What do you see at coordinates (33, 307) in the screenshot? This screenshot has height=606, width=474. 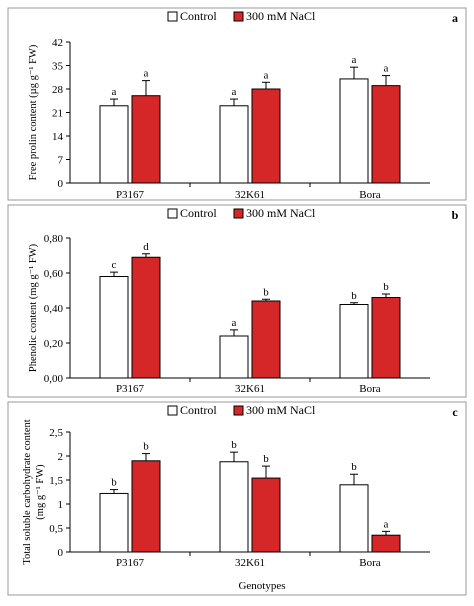 I see `y-axis-label: Phenolic content (mg g⁻¹ FW)` at bounding box center [33, 307].